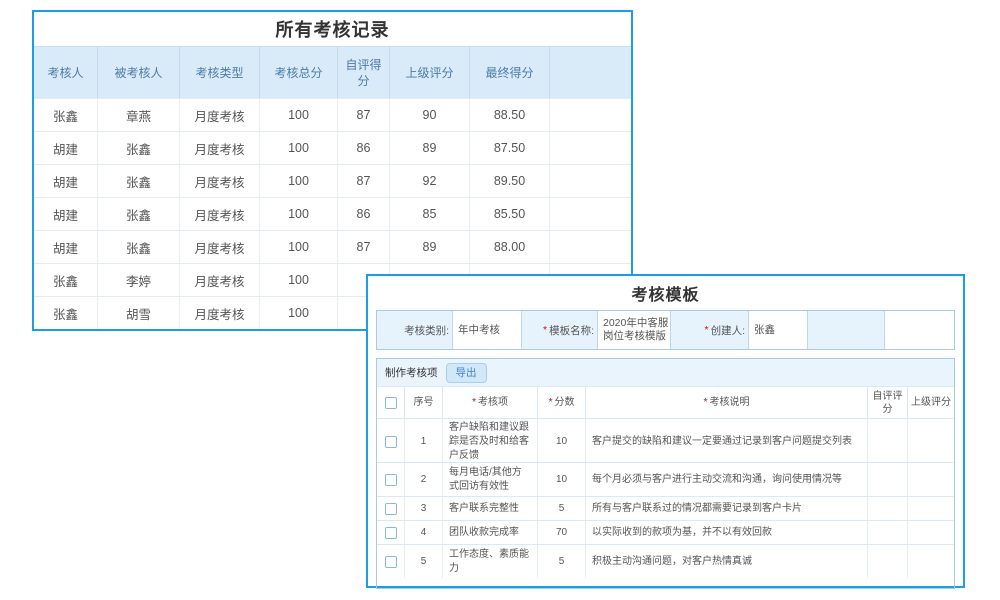 This screenshot has height=600, width=1000. Describe the element at coordinates (727, 402) in the screenshot. I see `col-desc: * 考核说明` at that location.